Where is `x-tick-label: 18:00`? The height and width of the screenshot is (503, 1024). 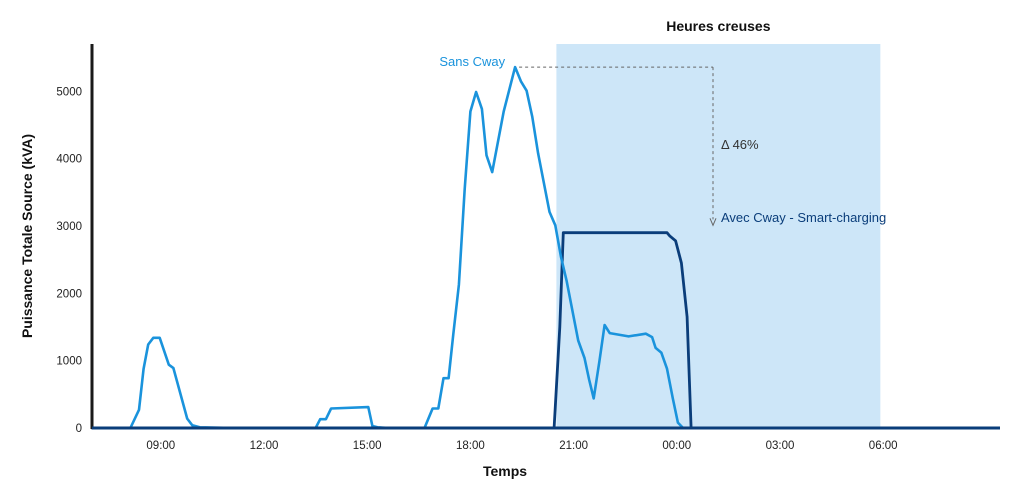
x-tick-label: 18:00 is located at coordinates (470, 446).